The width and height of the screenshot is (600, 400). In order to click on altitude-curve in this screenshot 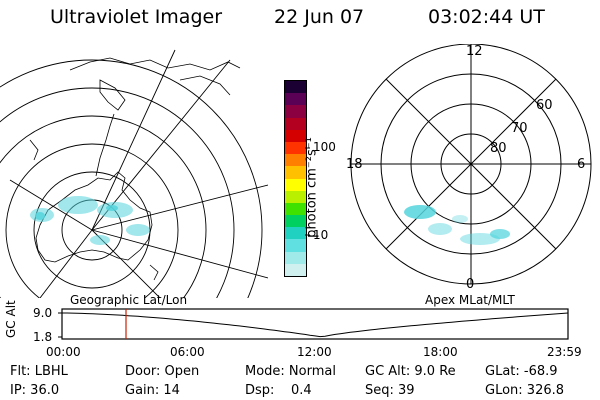, I will do `click(315, 325)`.